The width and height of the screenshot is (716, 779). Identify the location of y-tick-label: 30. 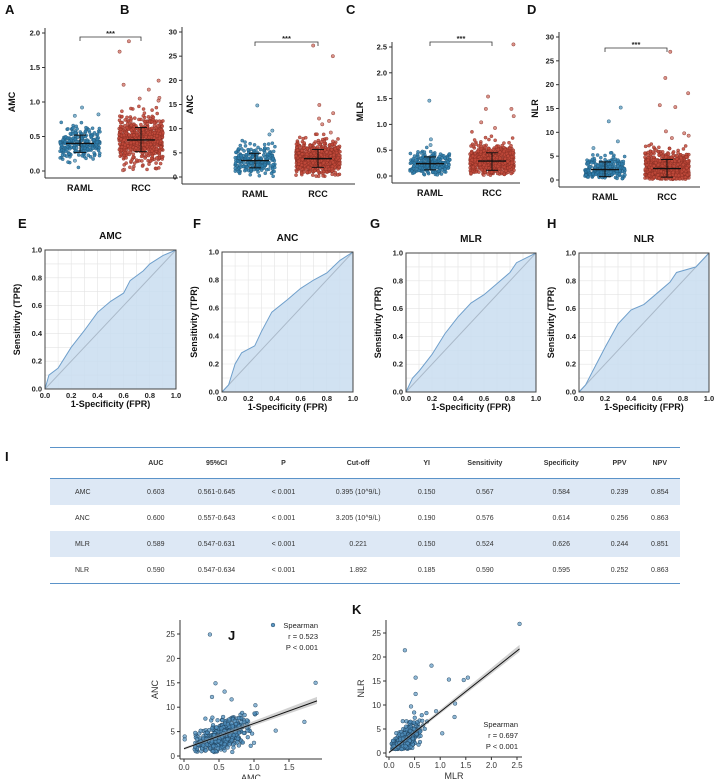
(550, 37).